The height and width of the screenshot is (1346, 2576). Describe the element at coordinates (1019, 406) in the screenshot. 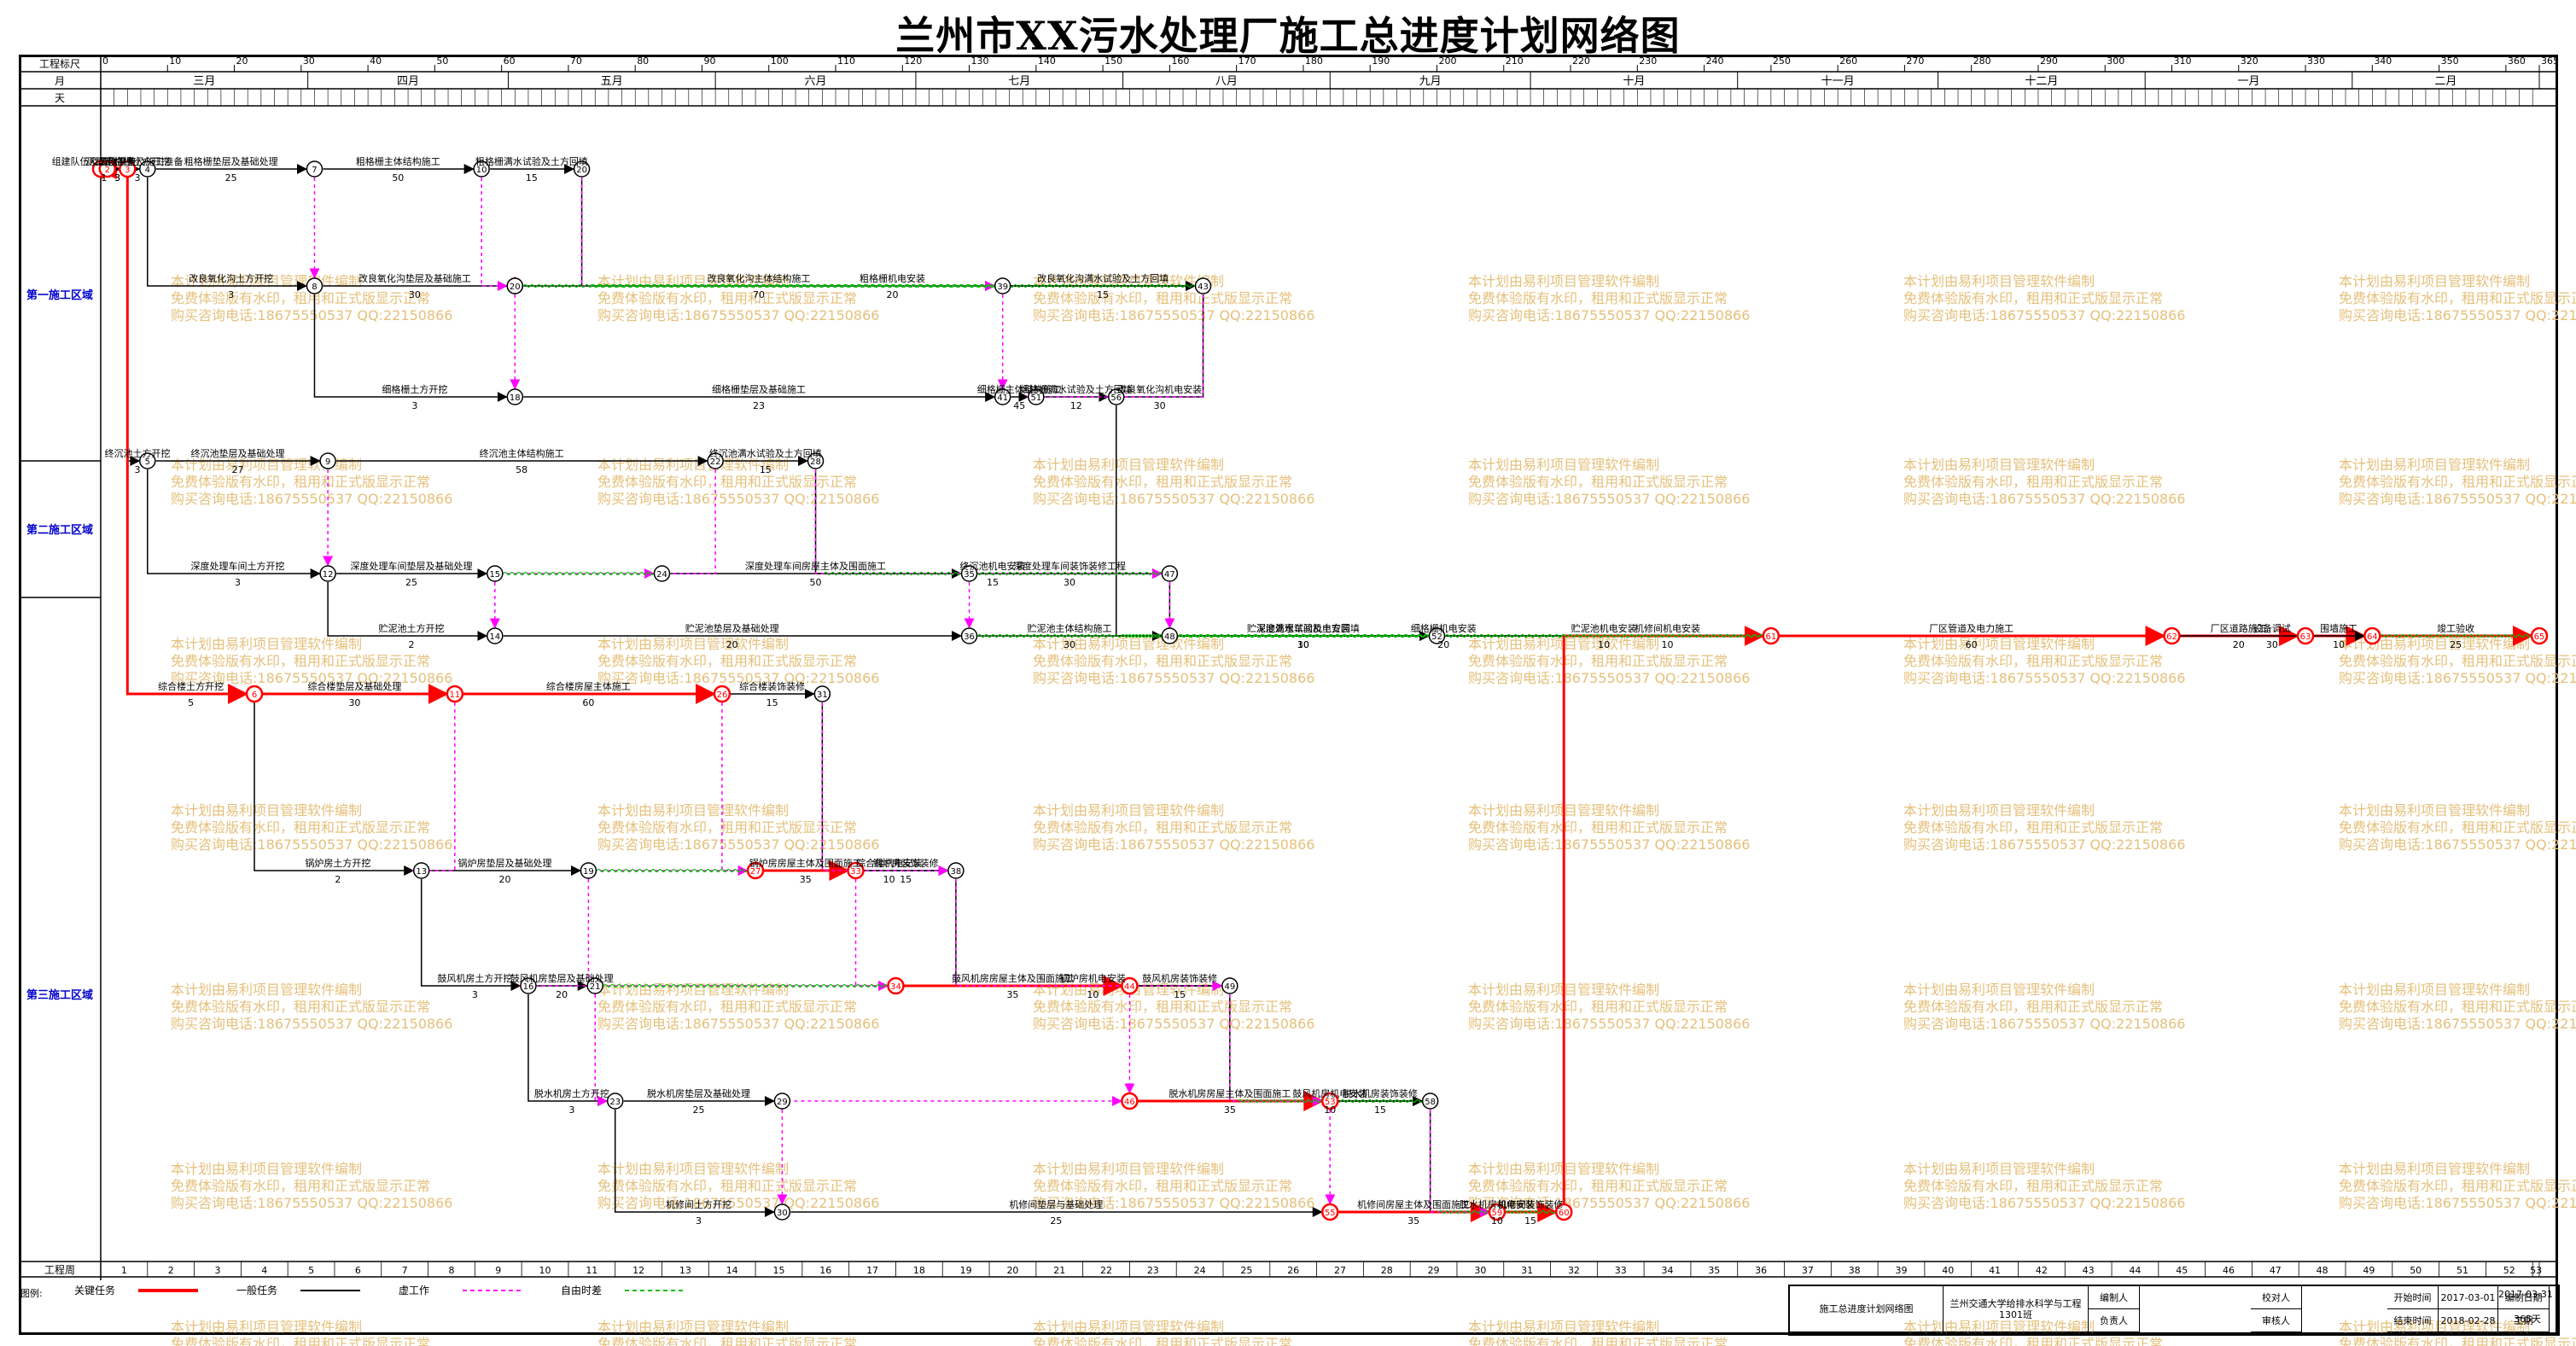

I see `task-duration: 45` at that location.